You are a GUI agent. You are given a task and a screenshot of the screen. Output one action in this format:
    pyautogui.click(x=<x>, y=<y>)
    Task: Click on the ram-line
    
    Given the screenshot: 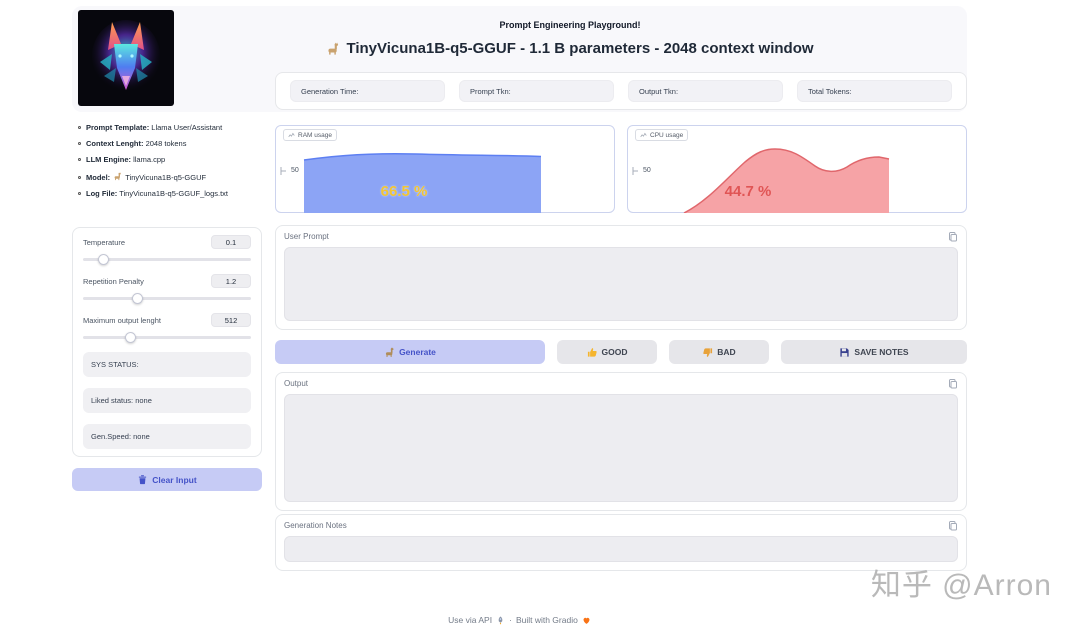 What is the action you would take?
    pyautogui.click(x=422, y=157)
    